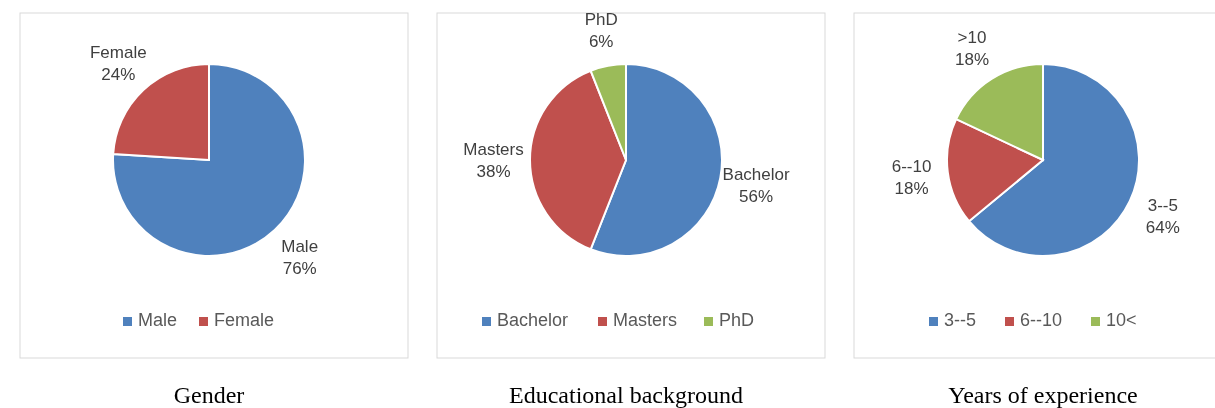 This screenshot has width=1215, height=408. Describe the element at coordinates (645, 320) in the screenshot. I see `legend-label: Masters` at that location.